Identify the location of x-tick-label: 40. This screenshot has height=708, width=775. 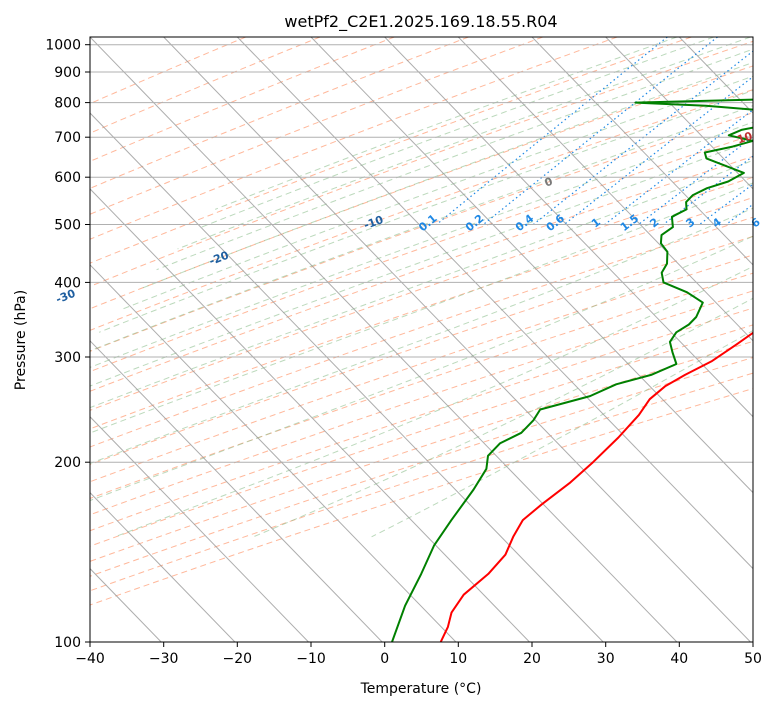
(679, 659).